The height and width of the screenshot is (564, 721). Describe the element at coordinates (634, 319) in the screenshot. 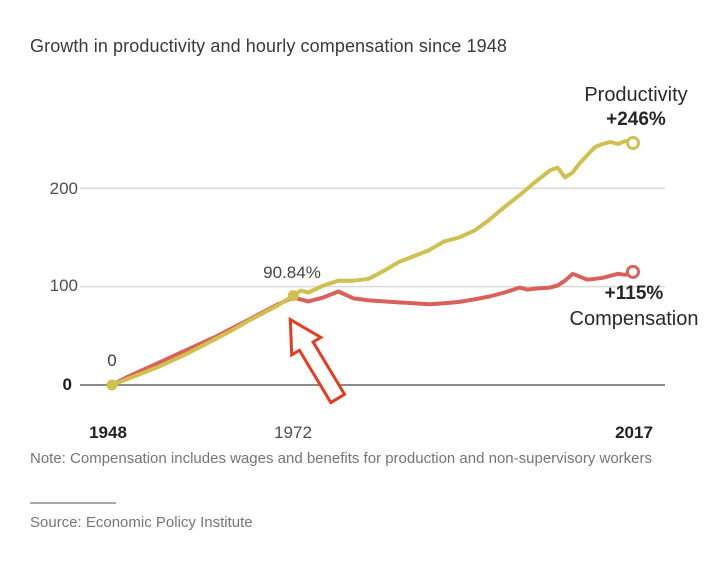

I see `compensation-series-name: Compensation` at that location.